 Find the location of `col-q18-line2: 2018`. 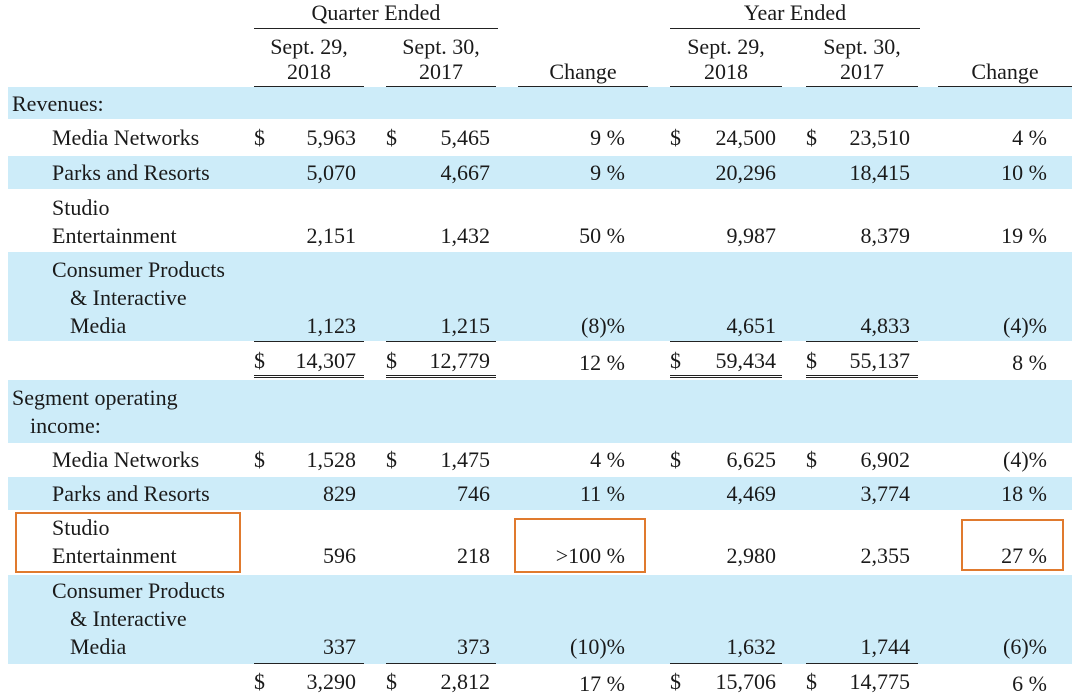

col-q18-line2: 2018 is located at coordinates (309, 71).